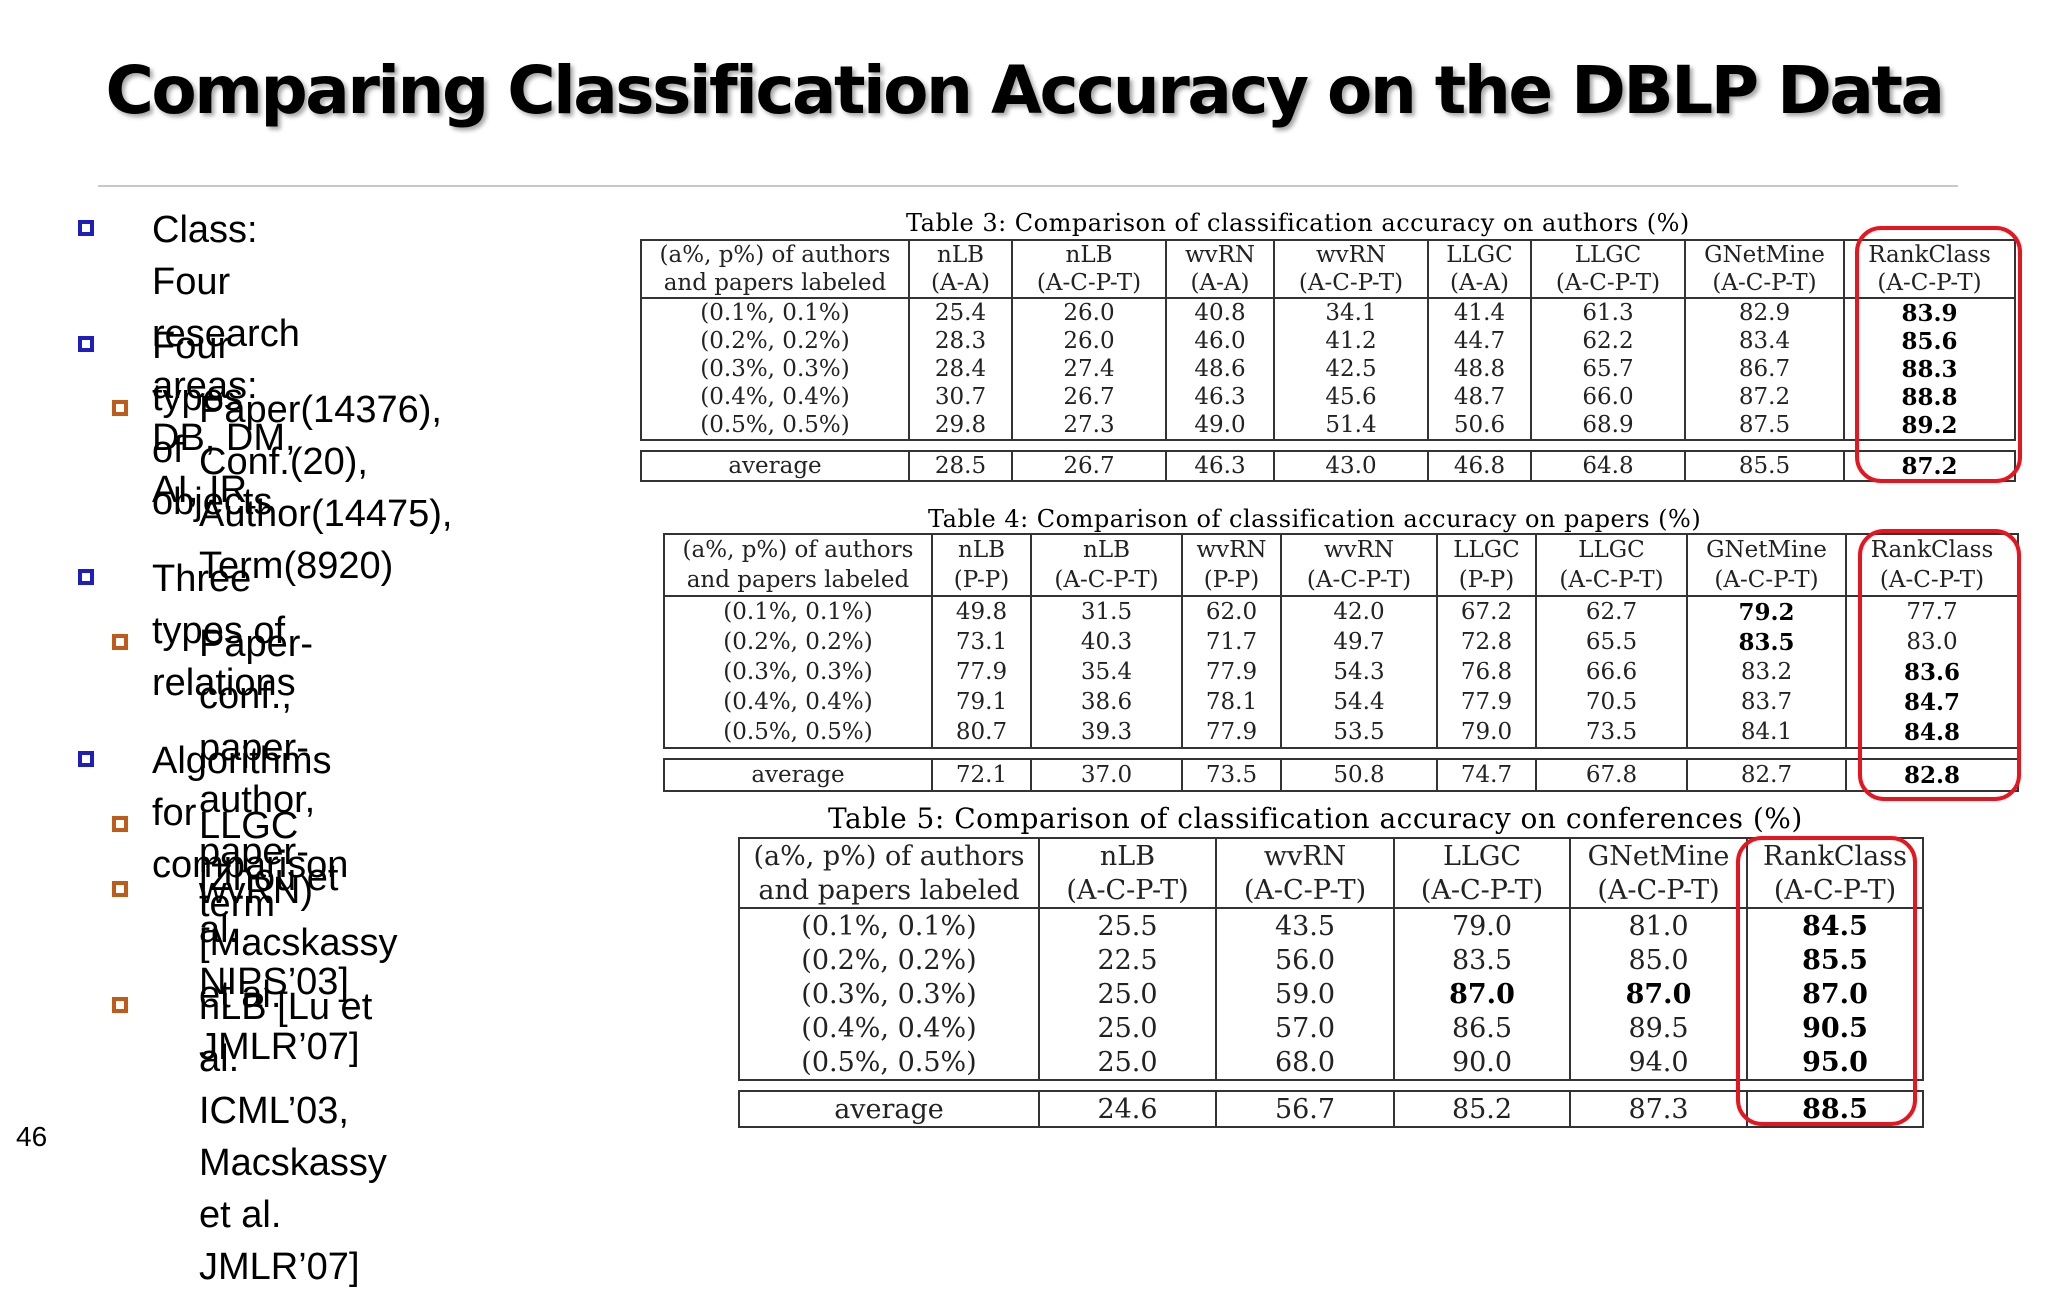 Image resolution: width=2048 pixels, height=1293 pixels. I want to click on table-cell: 94.0, so click(1658, 1063).